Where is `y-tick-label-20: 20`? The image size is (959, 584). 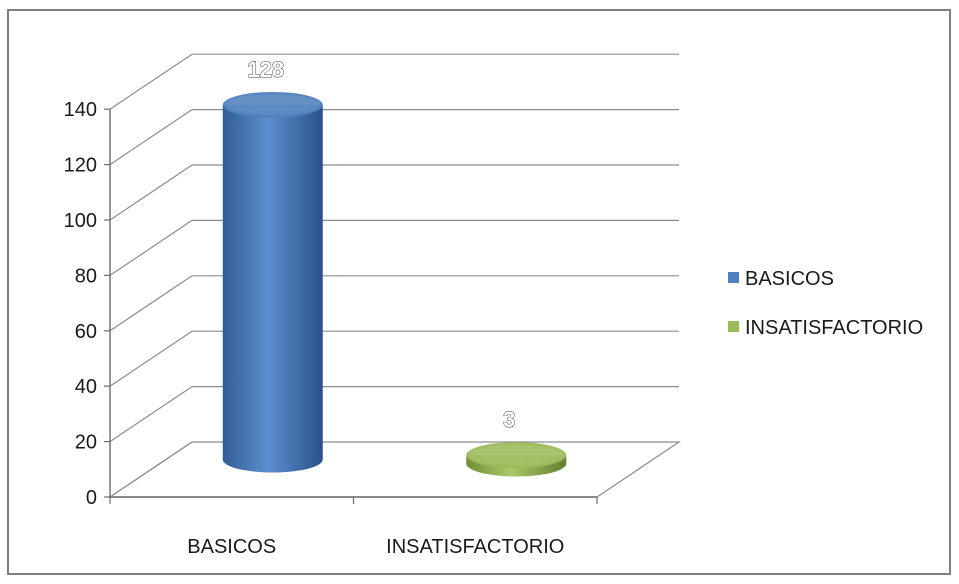 y-tick-label-20: 20 is located at coordinates (86, 443).